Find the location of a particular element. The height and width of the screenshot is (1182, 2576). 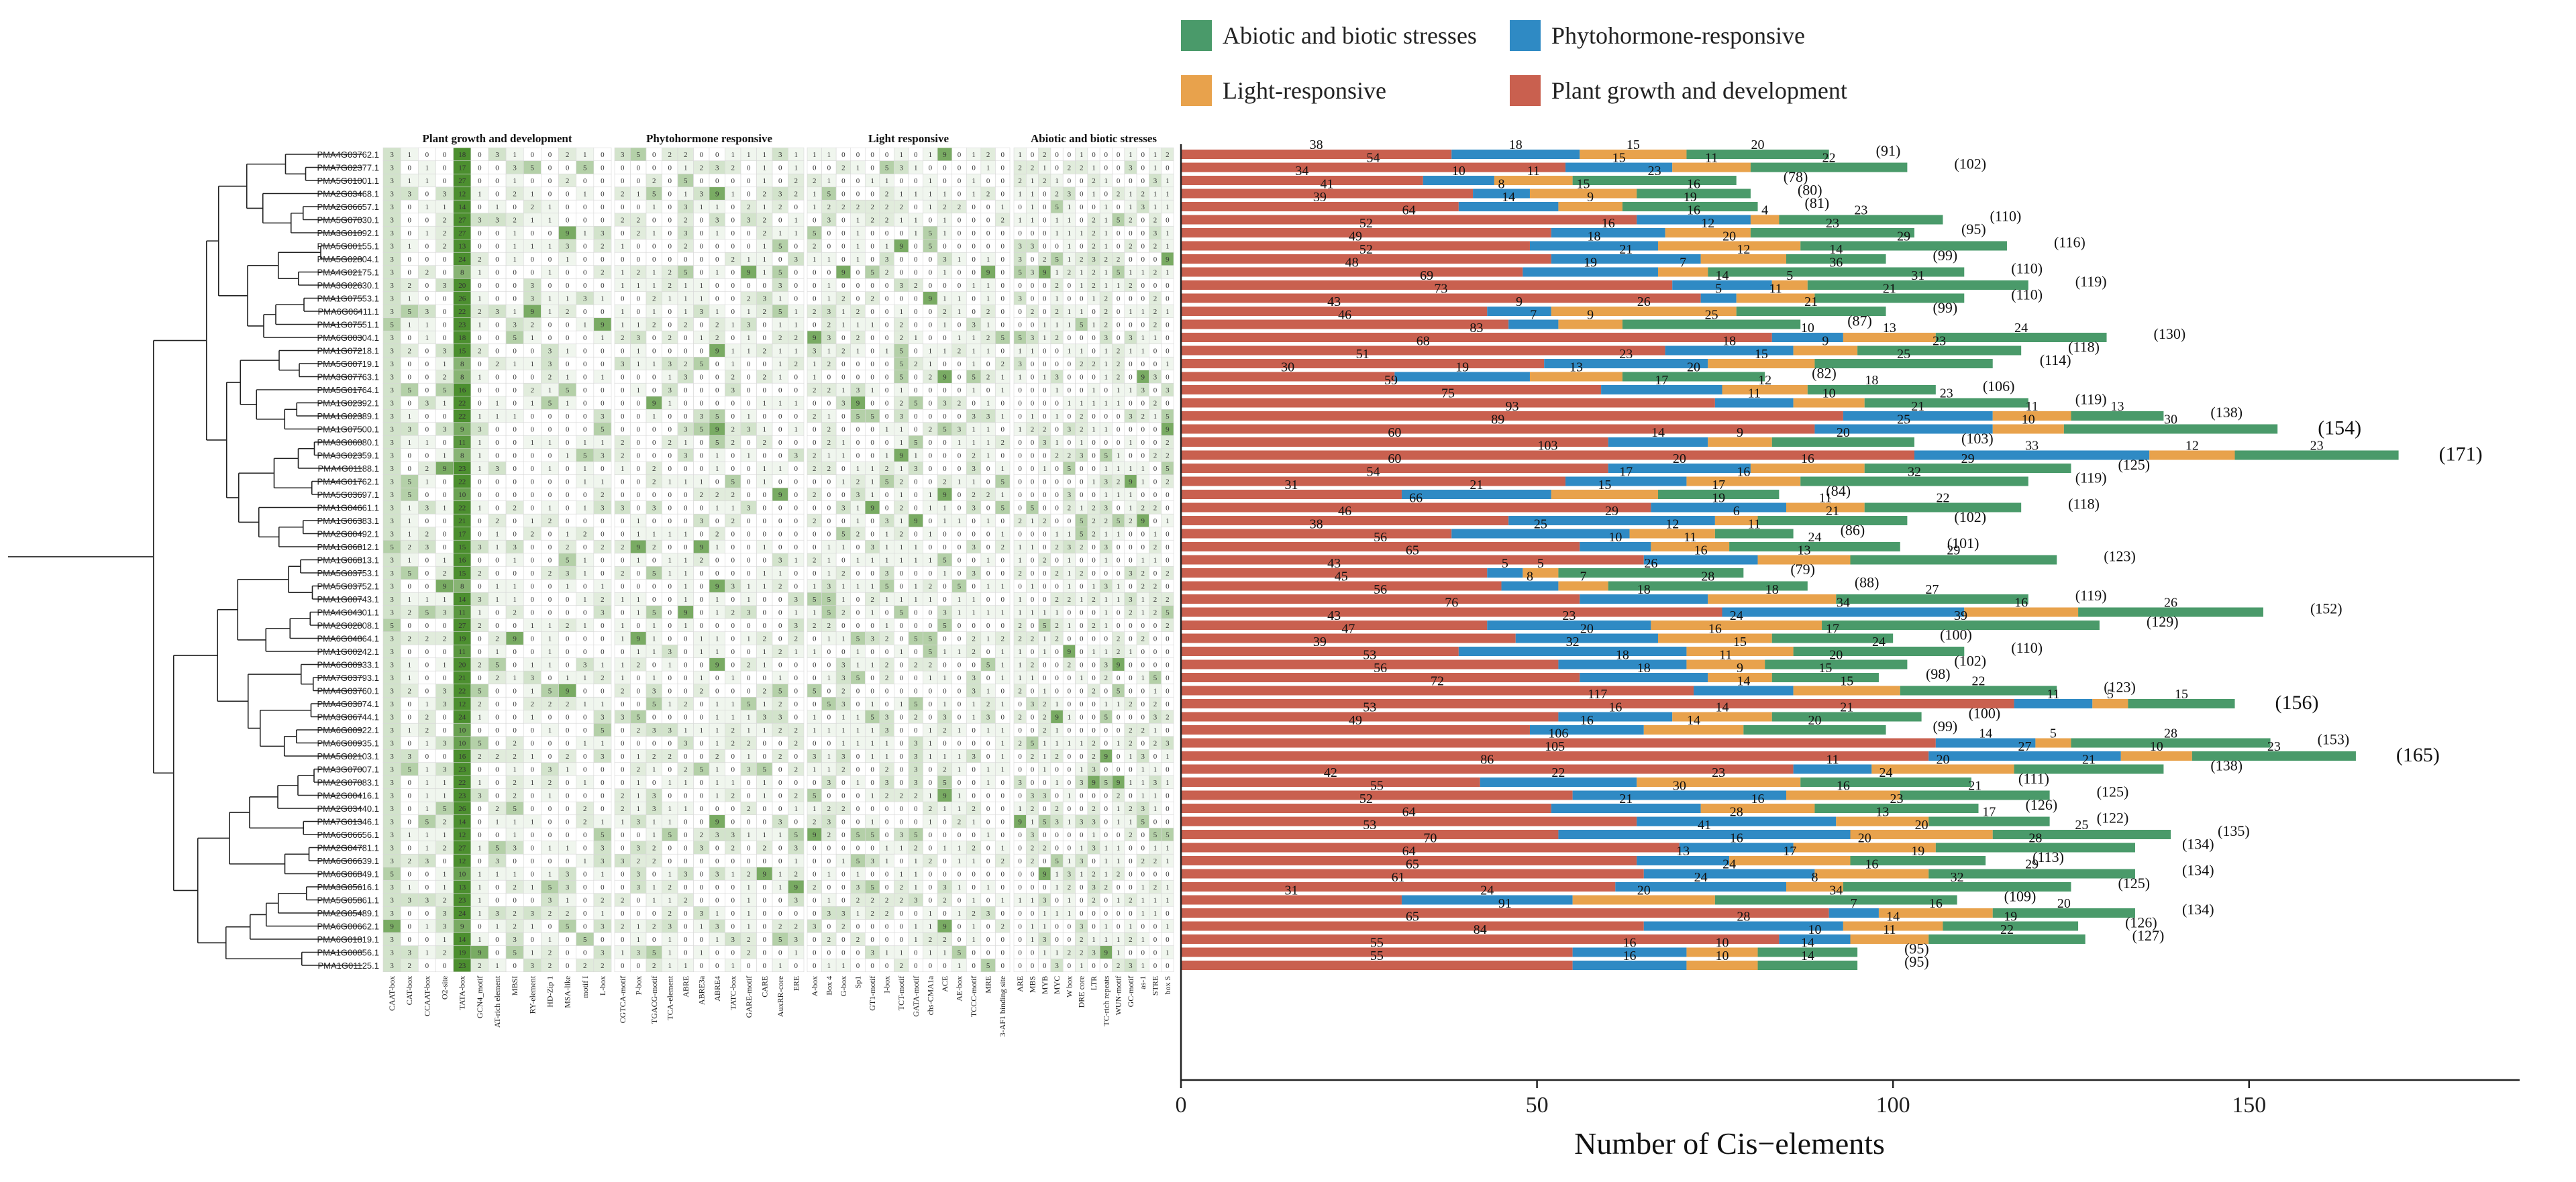

gene-label: PMA6G01819.1 is located at coordinates (348, 939).